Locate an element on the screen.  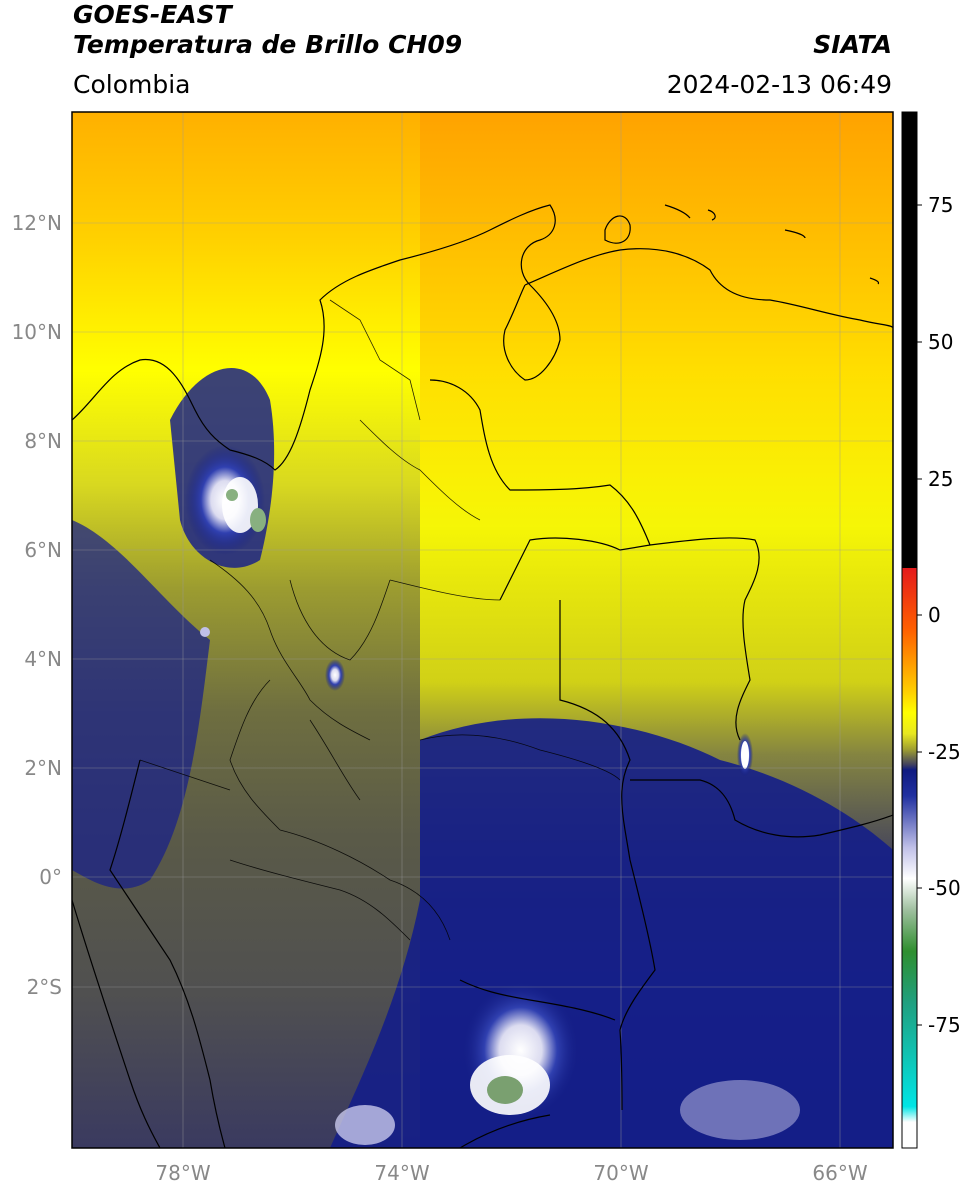
colorbar-tick-label: 25 is located at coordinates (940, 479).